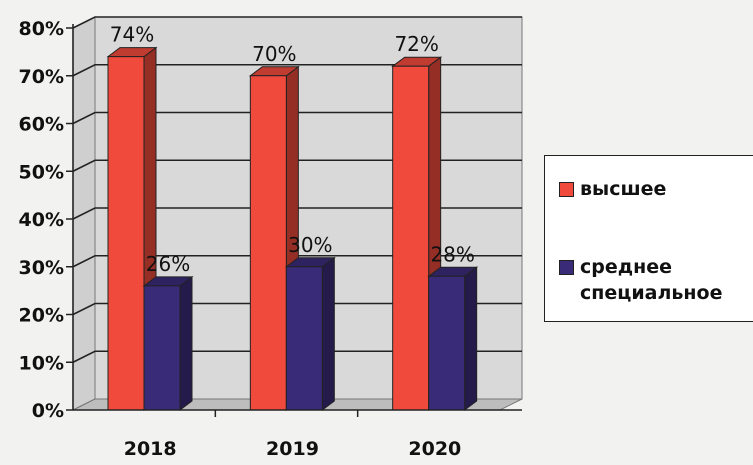 Image resolution: width=753 pixels, height=465 pixels. I want to click on data-label: 74%, so click(132, 35).